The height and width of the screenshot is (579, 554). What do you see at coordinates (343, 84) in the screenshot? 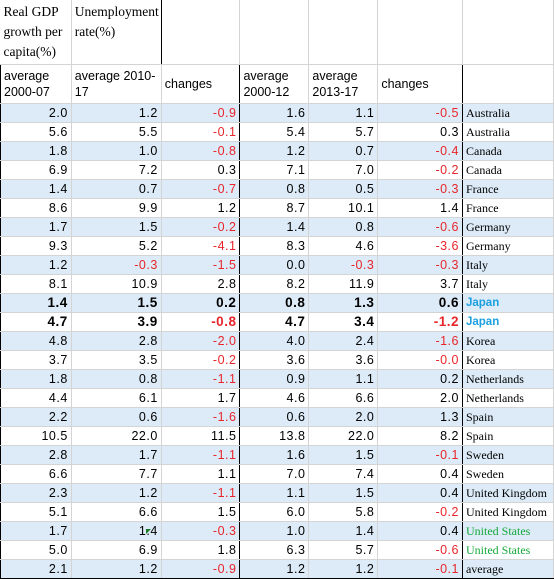
I see `column-header: average 2013-17` at bounding box center [343, 84].